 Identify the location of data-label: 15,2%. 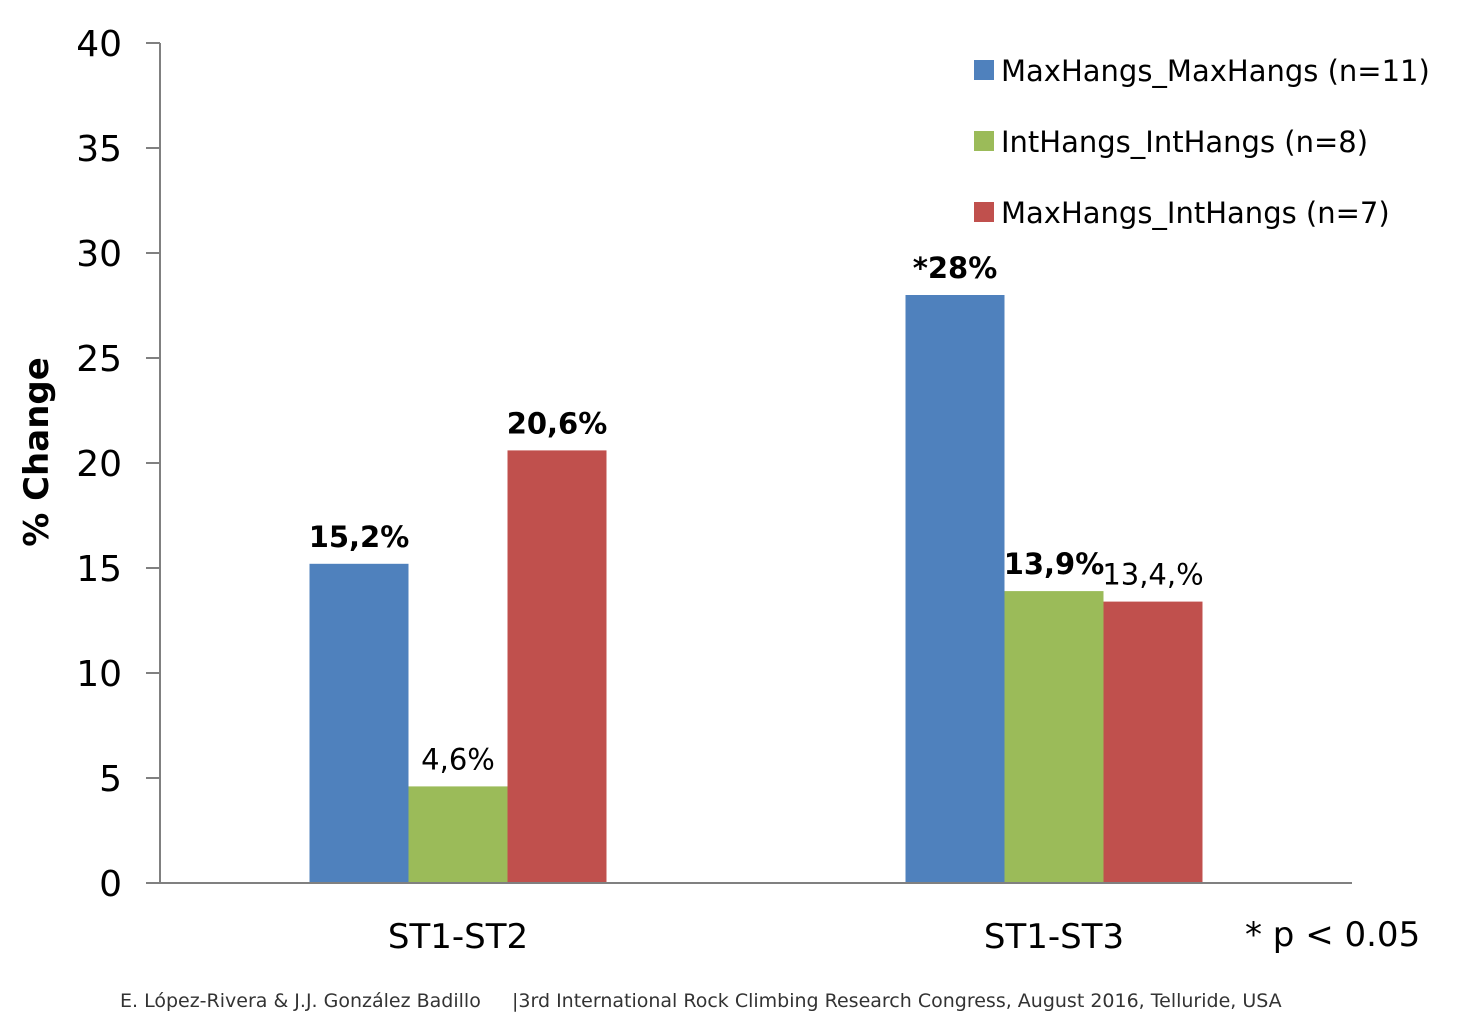
(359, 537).